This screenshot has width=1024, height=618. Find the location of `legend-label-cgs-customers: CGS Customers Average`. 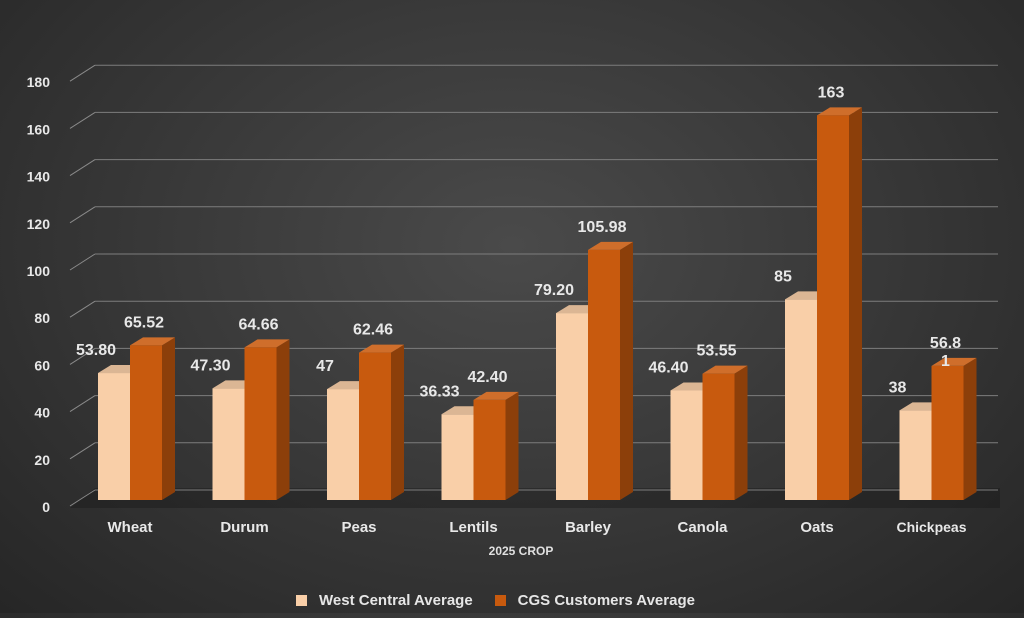

legend-label-cgs-customers: CGS Customers Average is located at coordinates (606, 600).